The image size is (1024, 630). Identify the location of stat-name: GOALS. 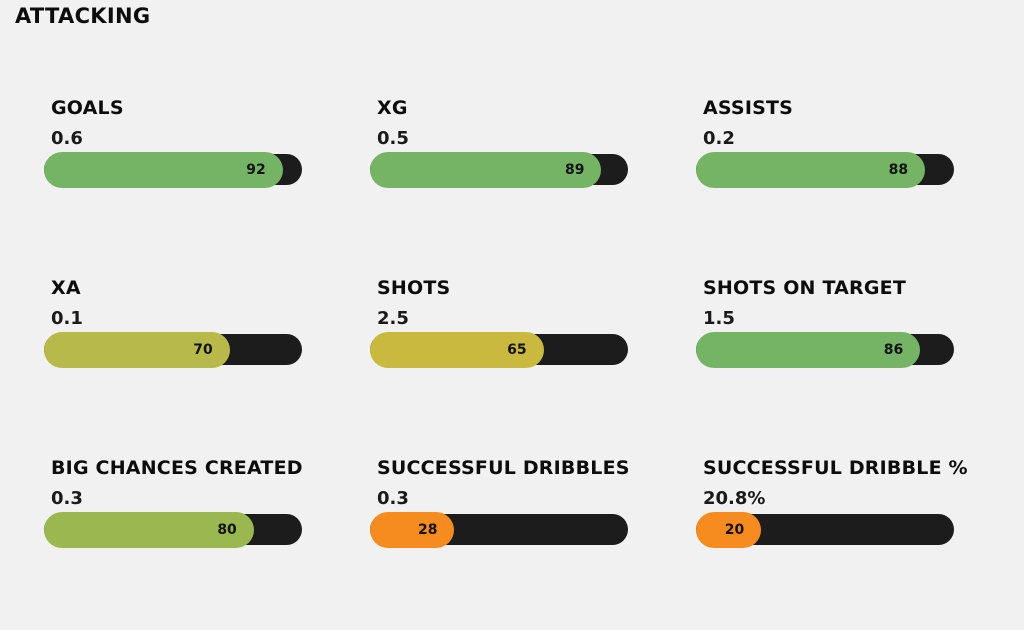
(87, 108).